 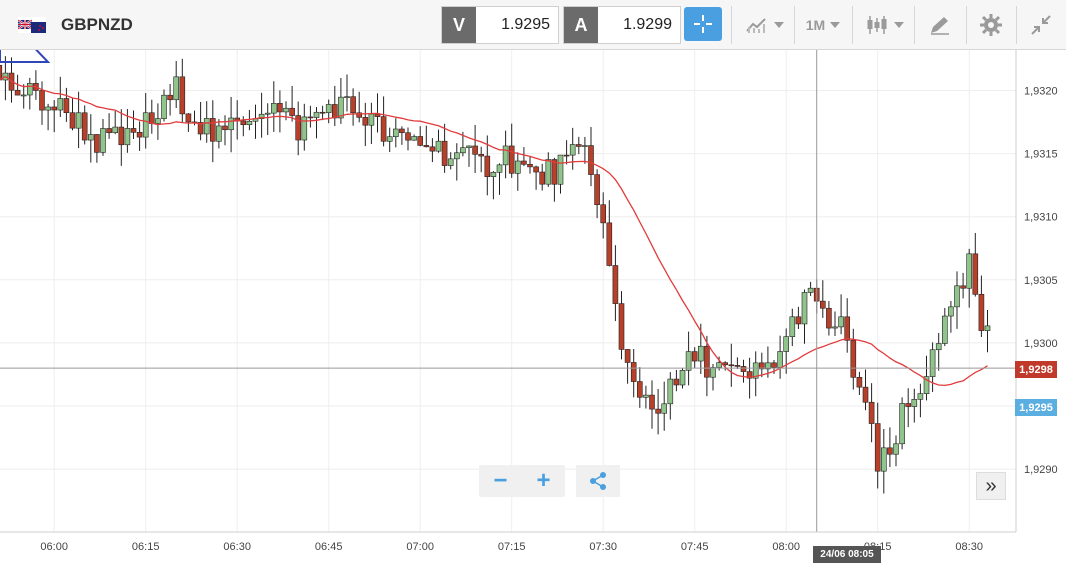 What do you see at coordinates (500, 25) in the screenshot?
I see `bid-quote: V 1.9295` at bounding box center [500, 25].